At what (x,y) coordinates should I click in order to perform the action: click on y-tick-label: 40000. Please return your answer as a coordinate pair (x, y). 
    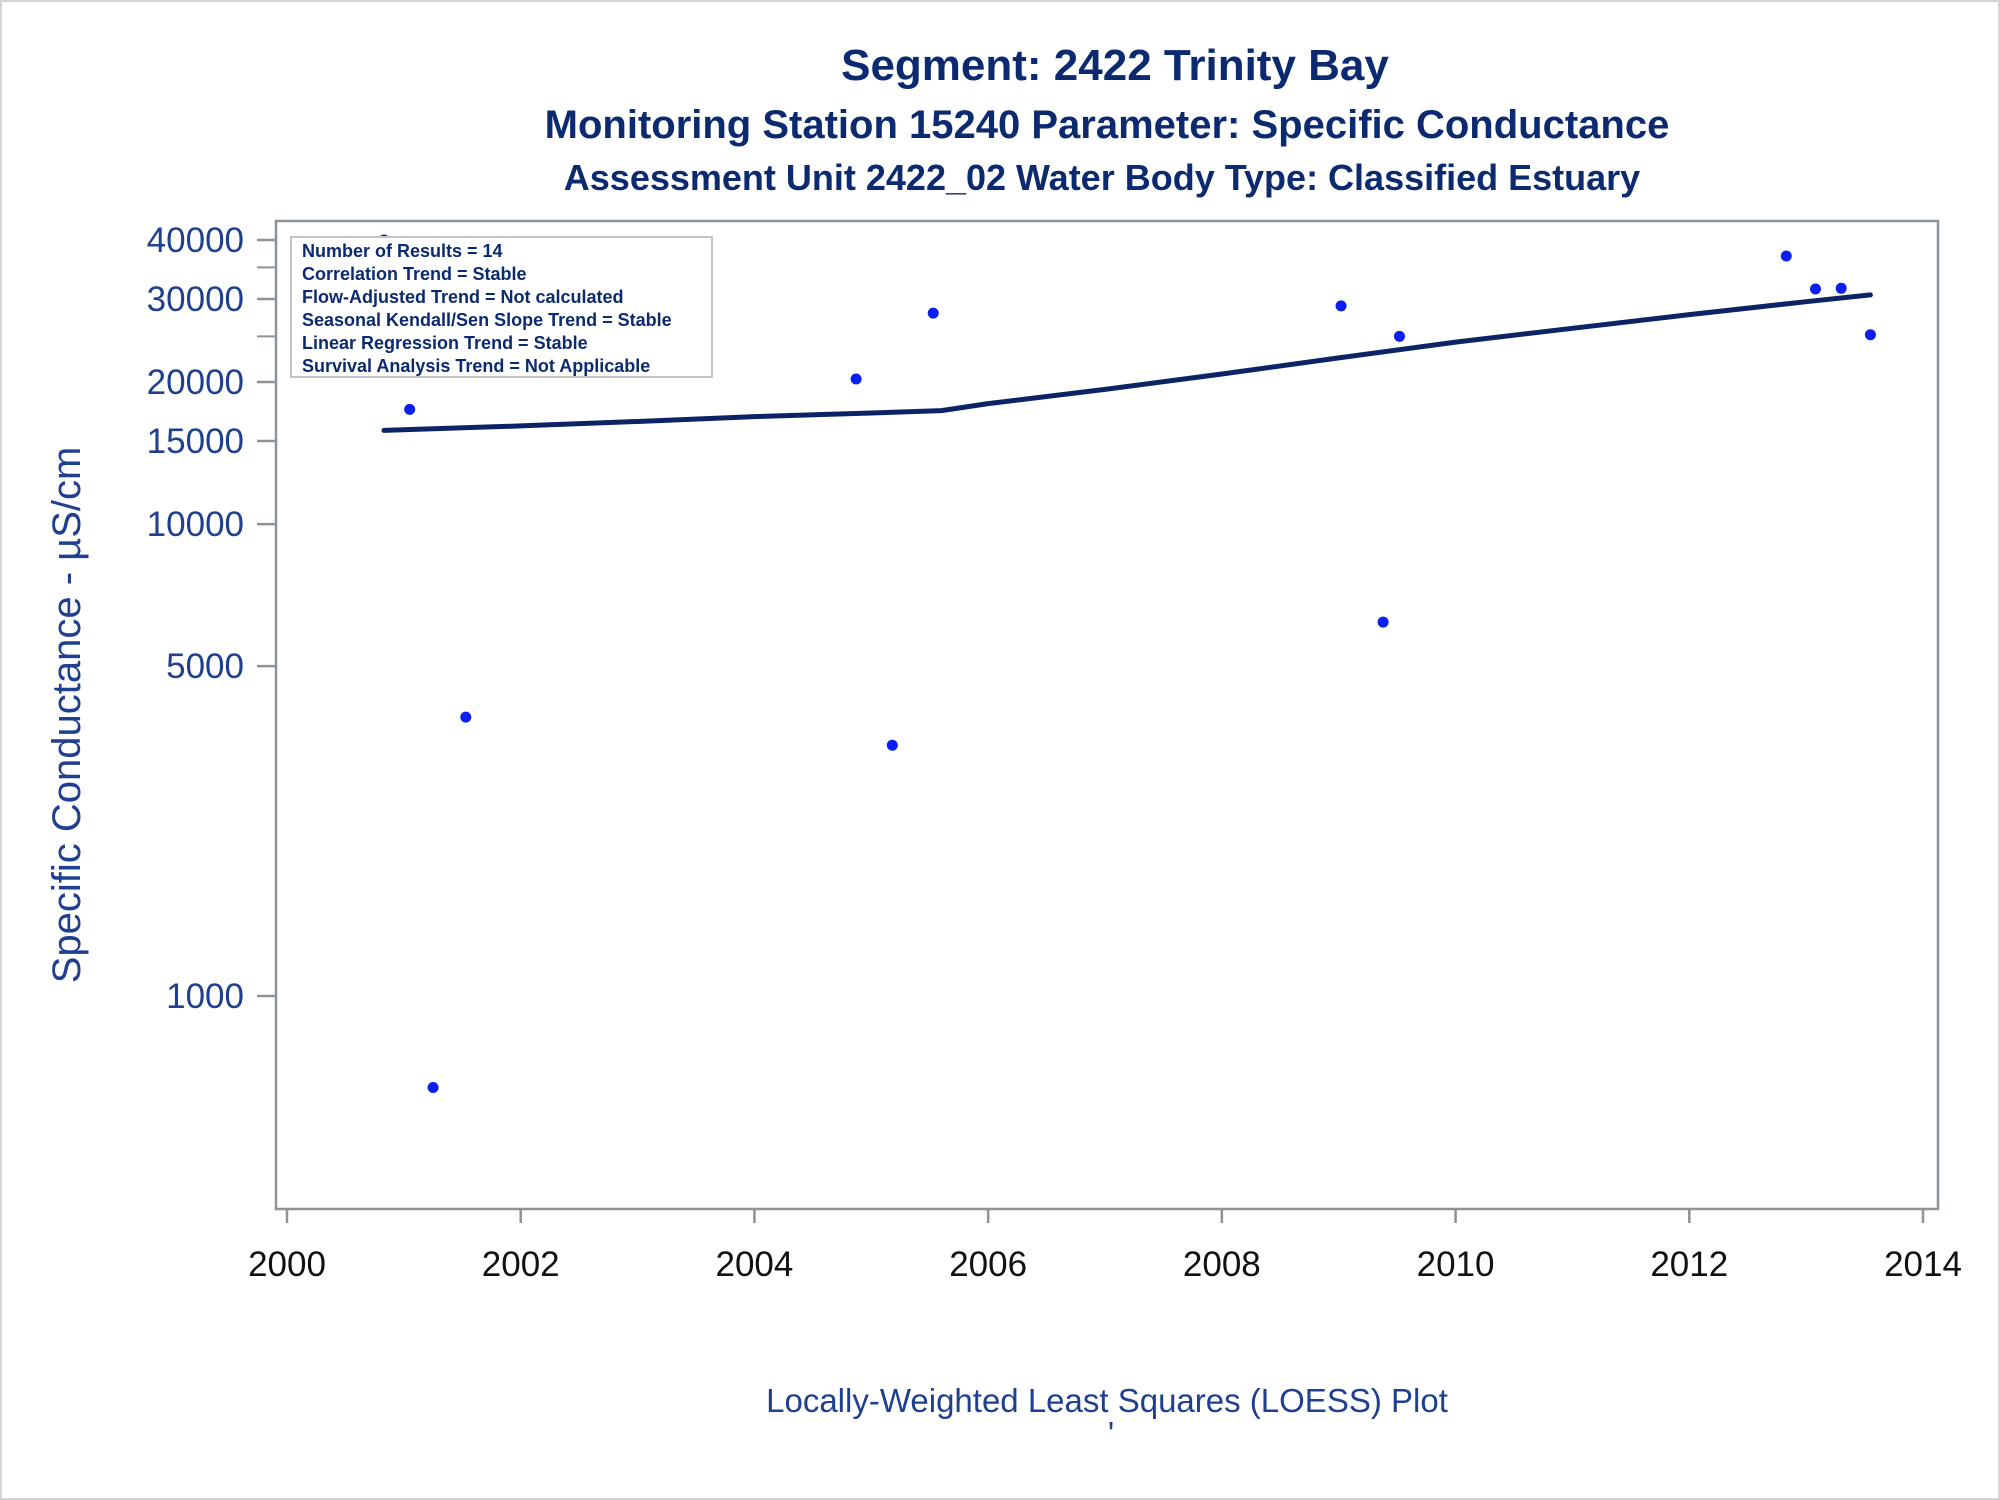
    Looking at the image, I should click on (195, 240).